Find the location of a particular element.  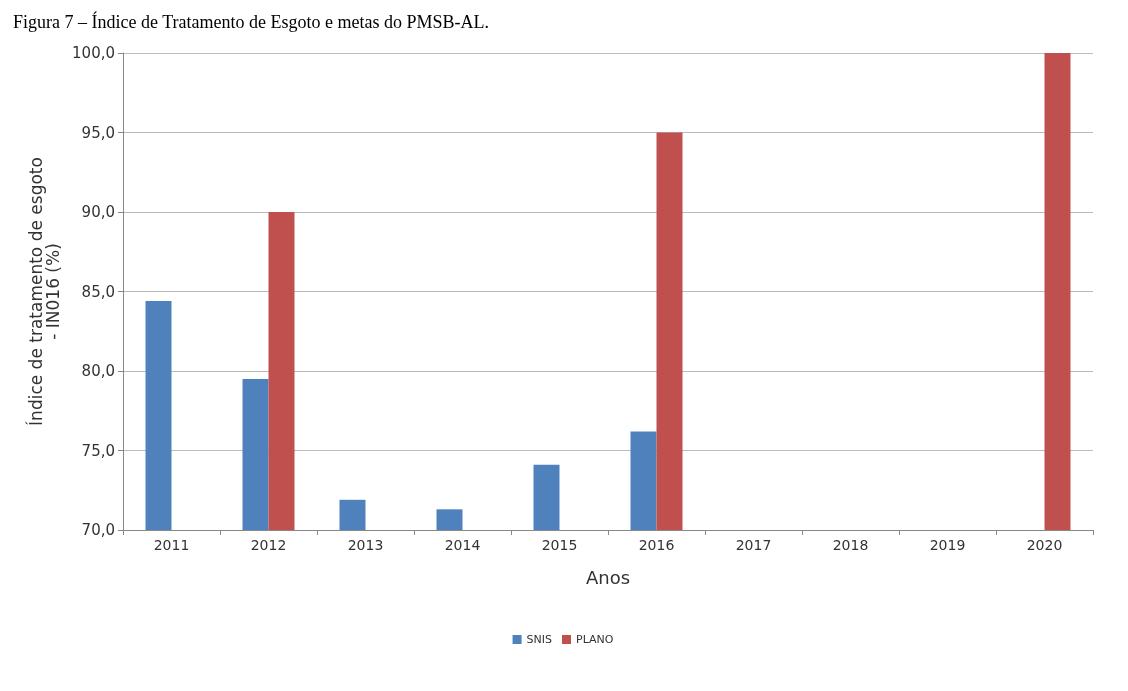

x-tick-label: 2012 is located at coordinates (268, 545).